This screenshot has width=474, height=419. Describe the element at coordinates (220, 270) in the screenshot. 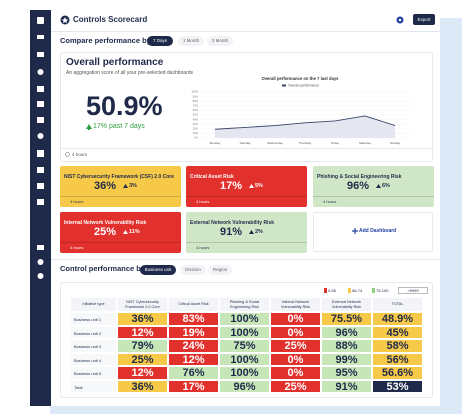

I see `option-pill: Region` at that location.